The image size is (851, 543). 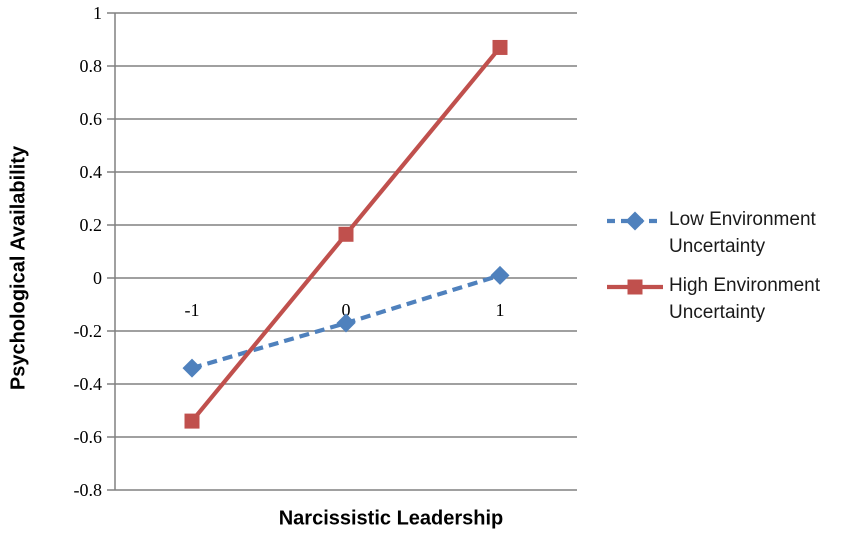 I want to click on legend-sample-solid-square-icon, so click(x=635, y=287).